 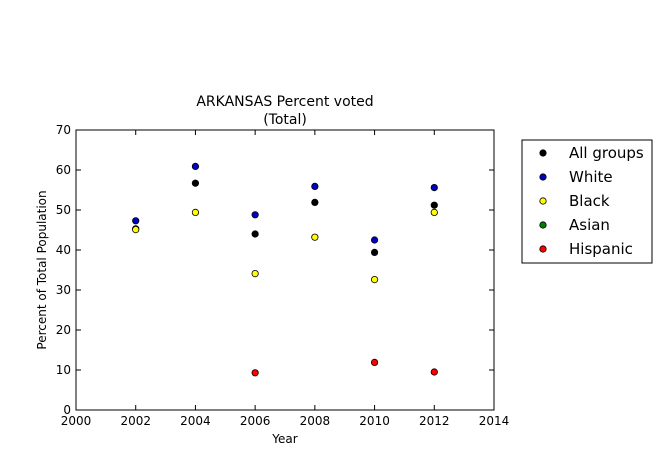 I want to click on chart-title-line2: (Total), so click(x=285, y=120).